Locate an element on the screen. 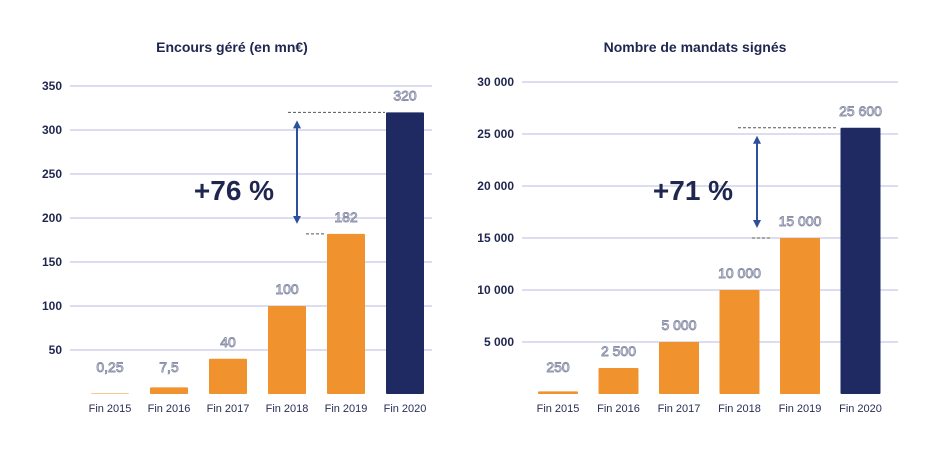  chart-1-x-tick-label: Fin 2018 is located at coordinates (287, 409).